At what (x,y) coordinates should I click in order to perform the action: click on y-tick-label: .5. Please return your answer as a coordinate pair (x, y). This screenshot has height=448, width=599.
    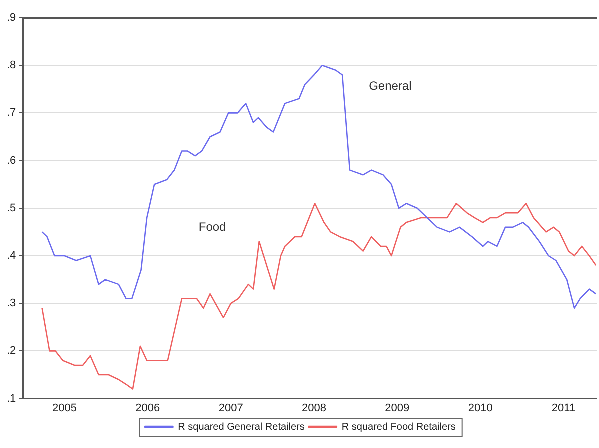
    Looking at the image, I should click on (11, 208).